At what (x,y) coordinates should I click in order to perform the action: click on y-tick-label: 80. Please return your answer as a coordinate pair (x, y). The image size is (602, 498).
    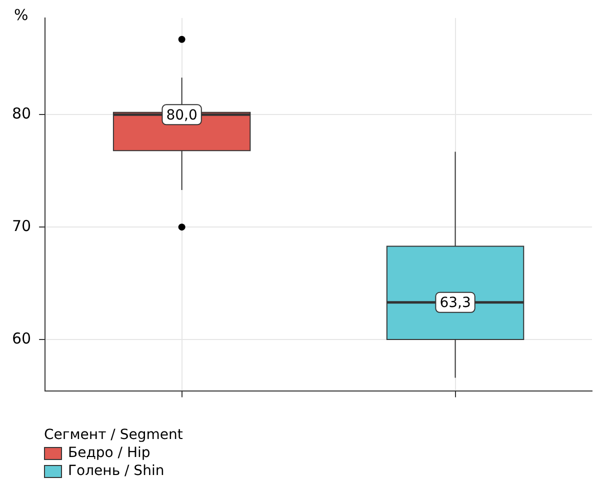
    Looking at the image, I should click on (22, 113).